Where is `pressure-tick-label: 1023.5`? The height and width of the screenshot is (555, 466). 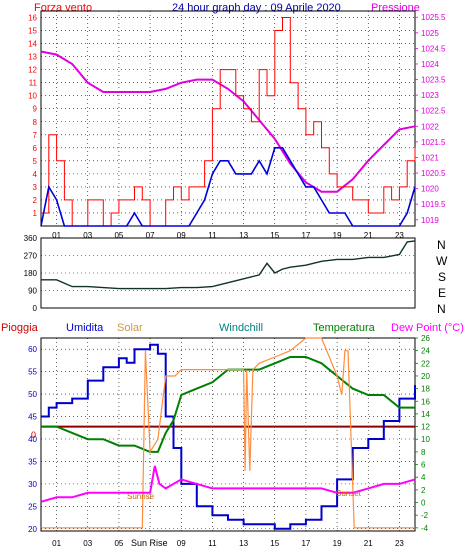
pressure-tick-label: 1023.5 is located at coordinates (433, 80).